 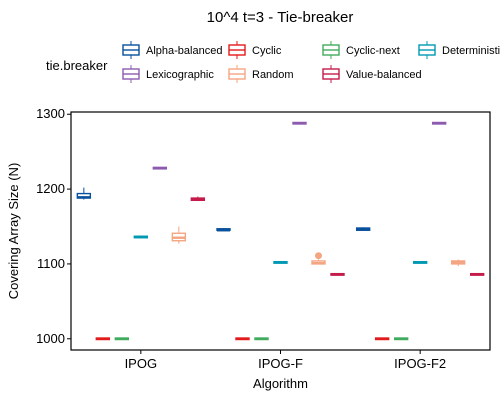 I want to click on box-lexicographic-ipog-f, so click(x=299, y=123).